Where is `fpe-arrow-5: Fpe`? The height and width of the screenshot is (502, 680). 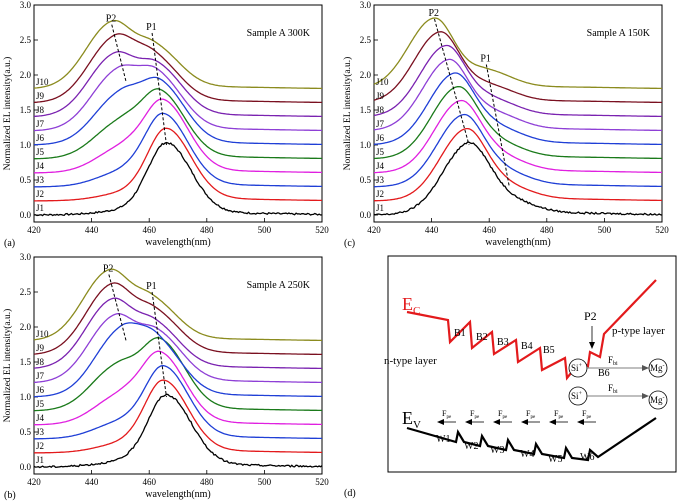
fpe-arrow-5: Fpe is located at coordinates (558, 417).